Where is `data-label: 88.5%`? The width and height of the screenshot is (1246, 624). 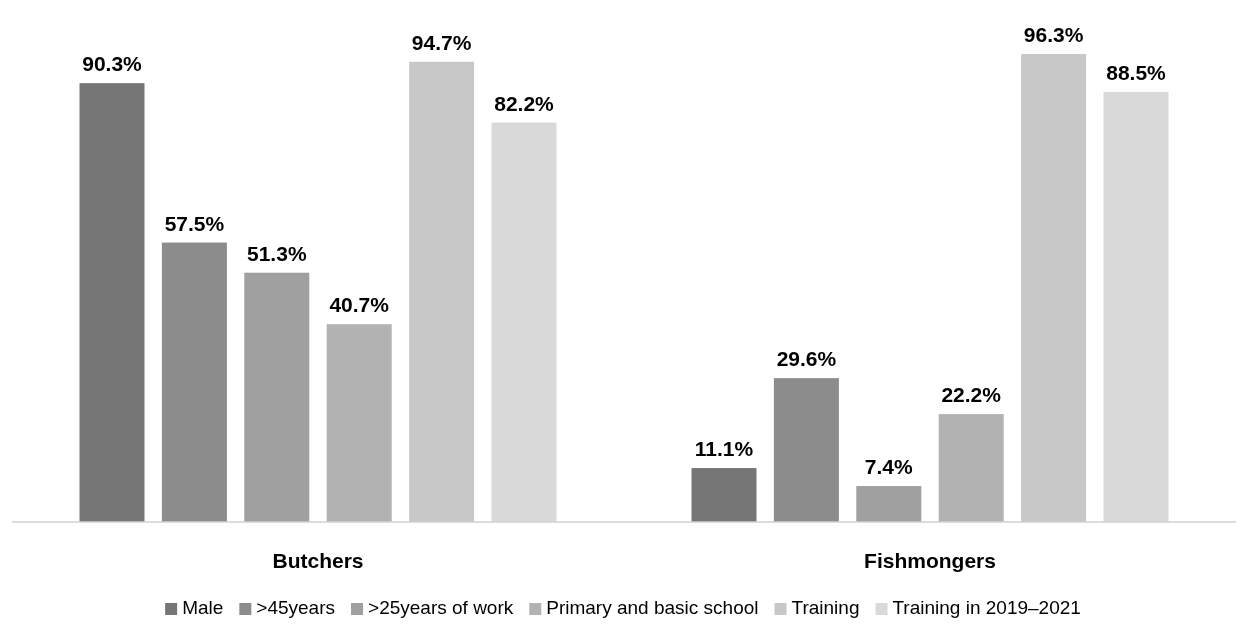 data-label: 88.5% is located at coordinates (1136, 72).